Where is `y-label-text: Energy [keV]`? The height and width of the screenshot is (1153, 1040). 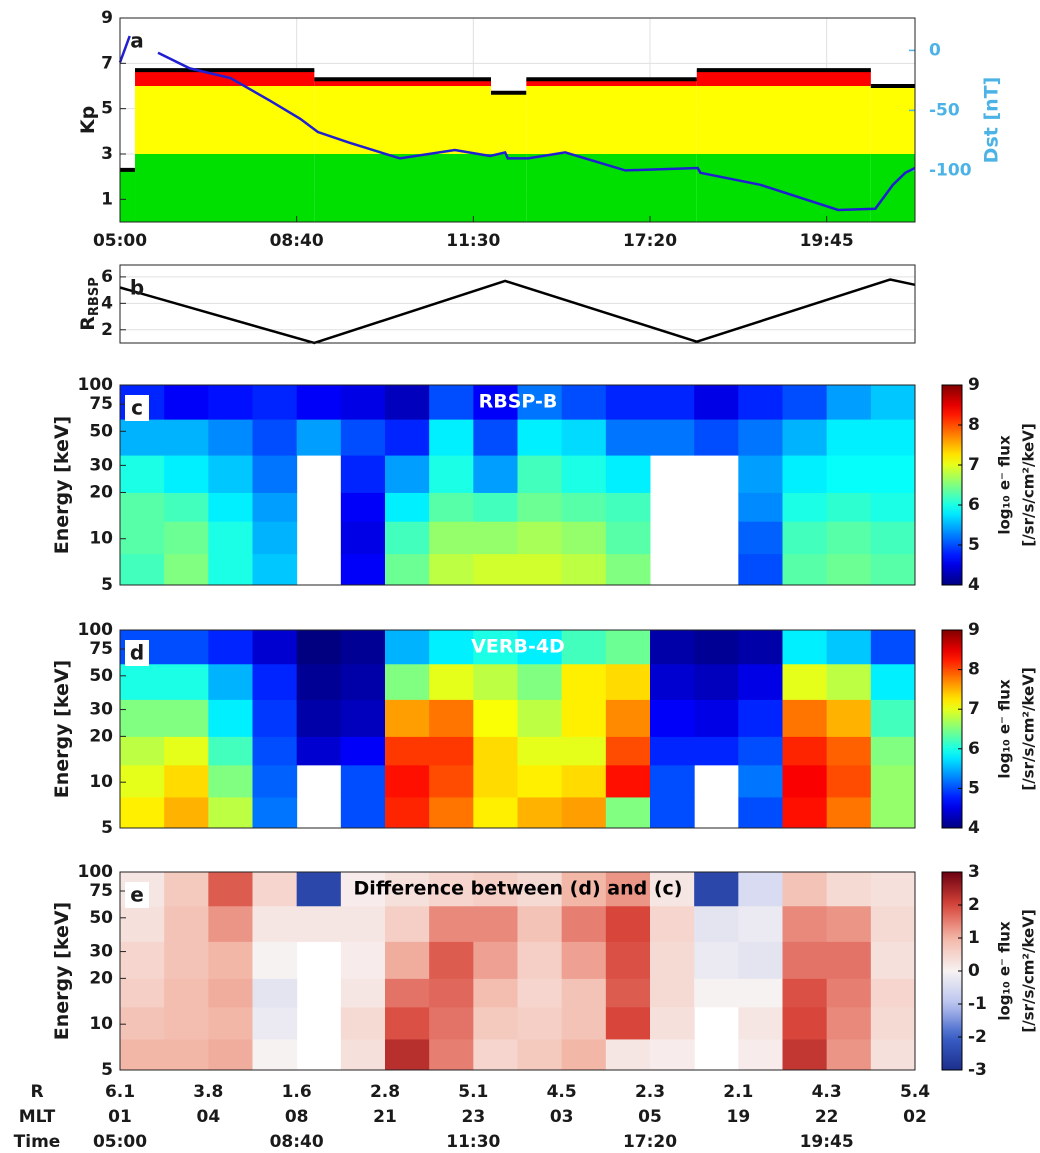
y-label-text: Energy [keV] is located at coordinates (62, 729).